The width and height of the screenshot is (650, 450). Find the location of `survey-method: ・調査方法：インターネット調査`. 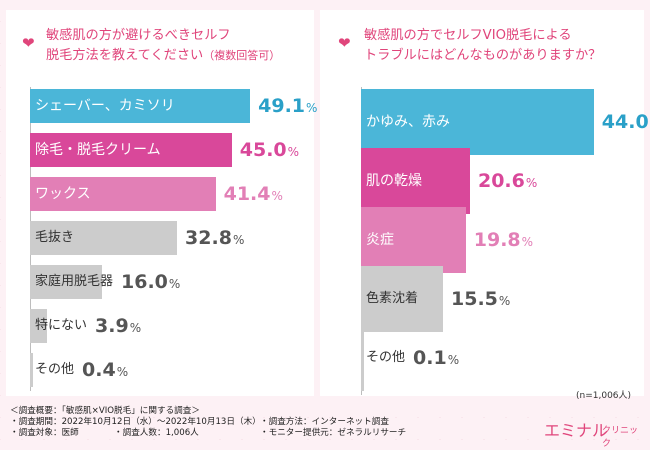

survey-method: ・調査方法：インターネット調査 is located at coordinates (324, 422).